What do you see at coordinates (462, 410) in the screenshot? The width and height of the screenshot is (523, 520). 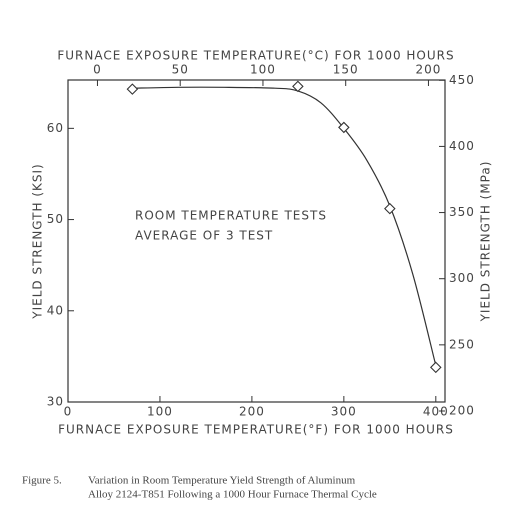 I see `y2-tick-label: 200` at bounding box center [462, 410].